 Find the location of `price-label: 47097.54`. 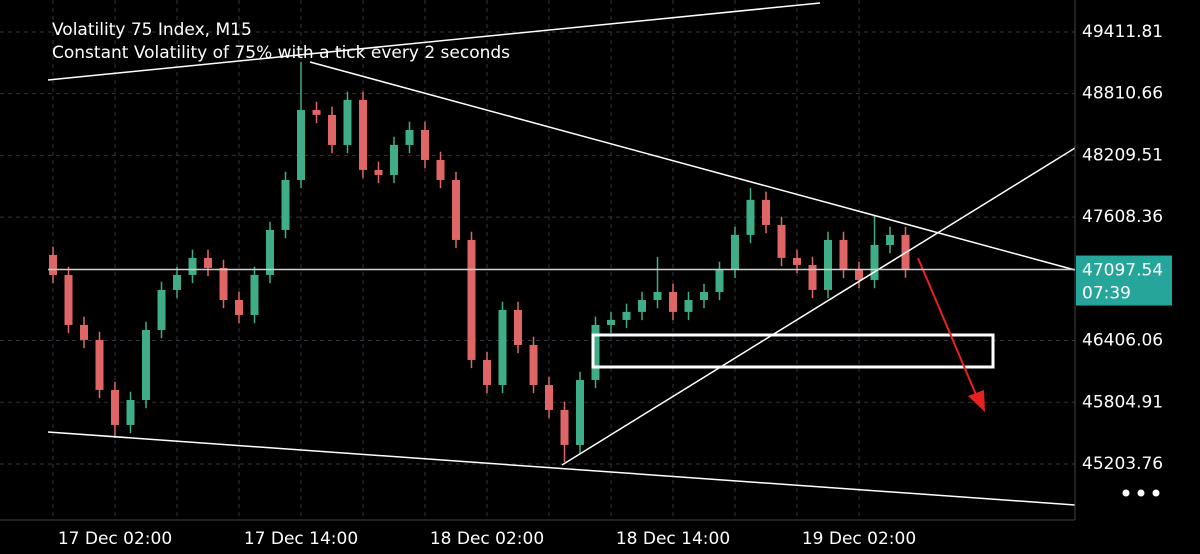

price-label: 47097.54 is located at coordinates (1122, 271).